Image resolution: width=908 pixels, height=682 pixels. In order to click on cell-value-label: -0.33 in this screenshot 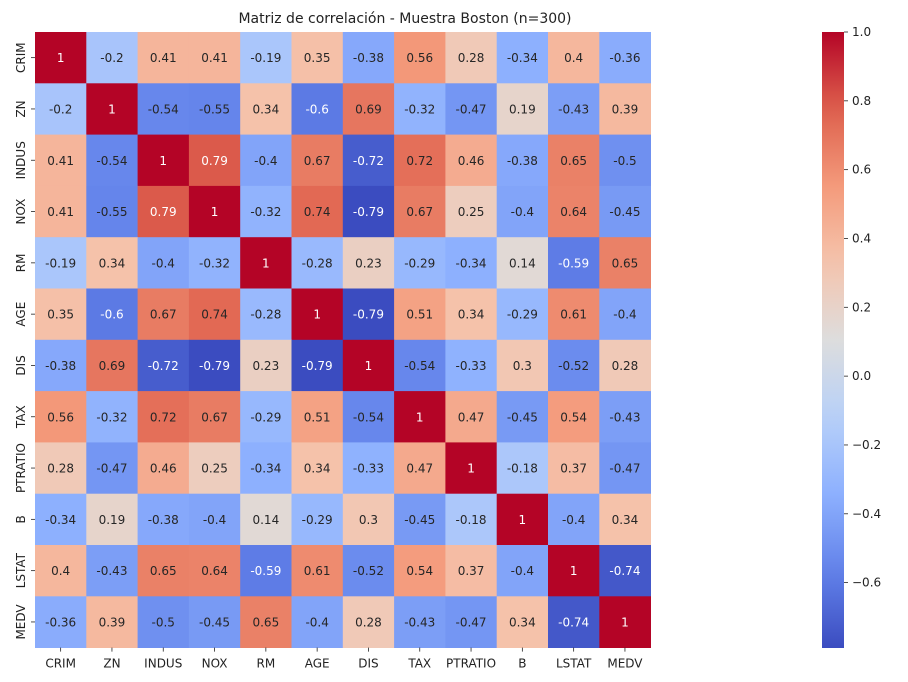, I will do `click(368, 469)`.